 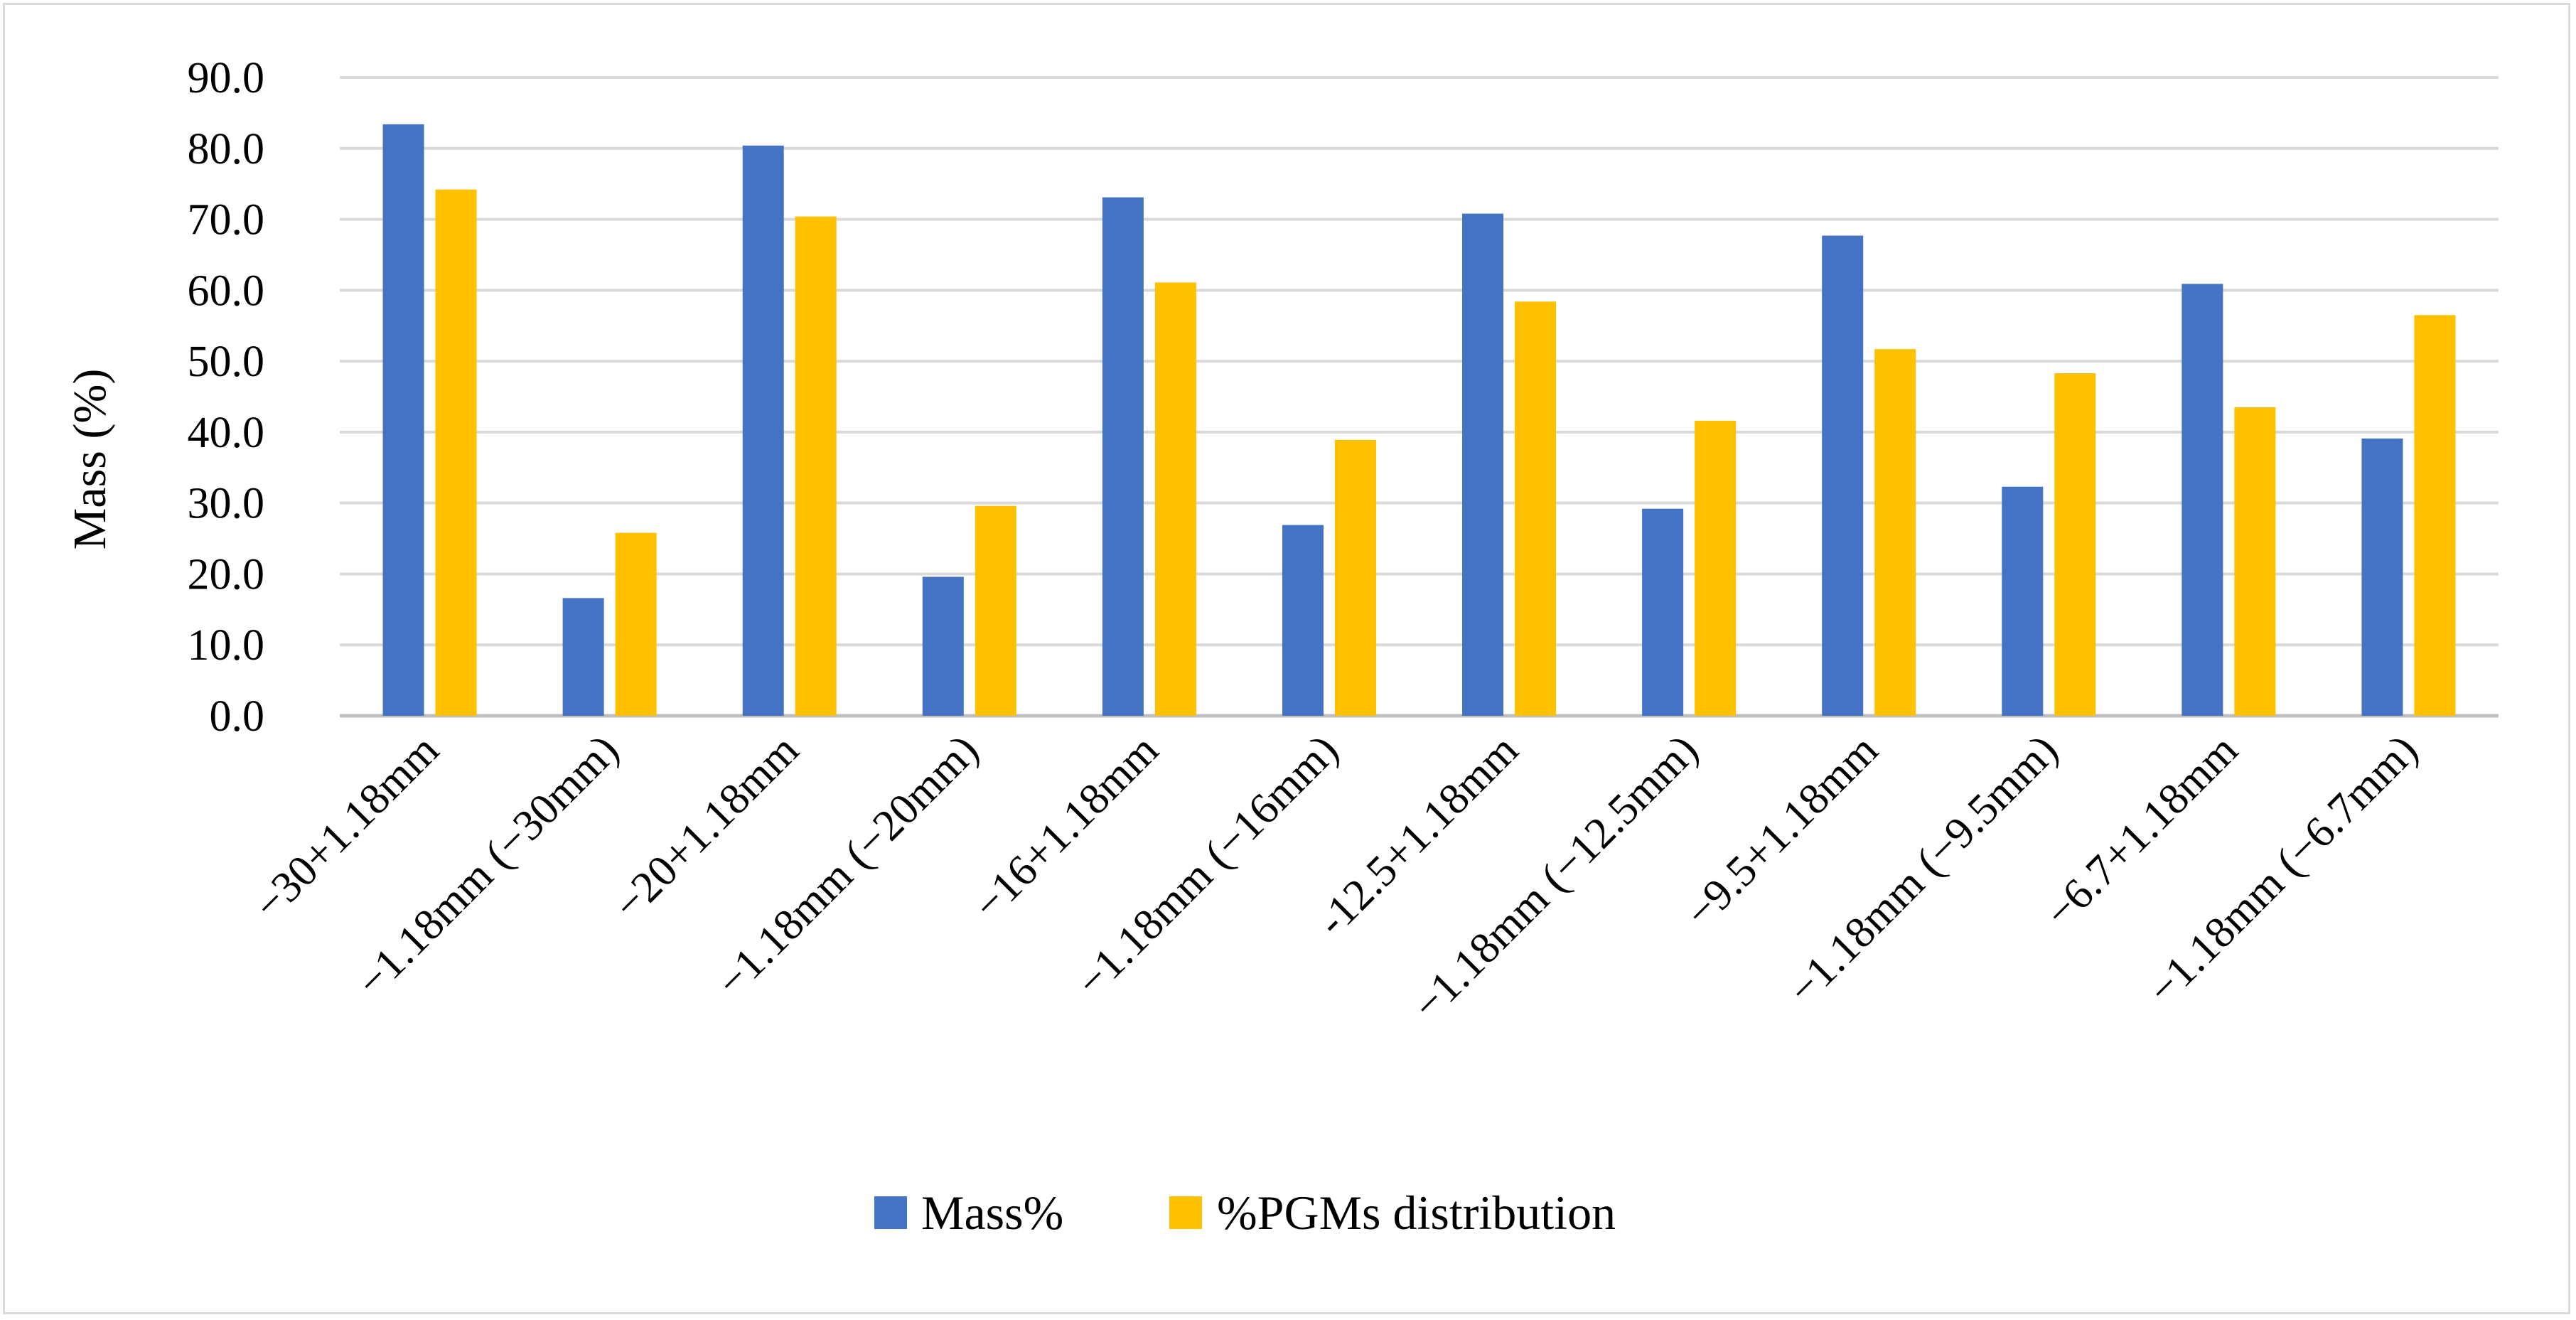 I want to click on y-tick-label: 30.0, so click(x=226, y=504).